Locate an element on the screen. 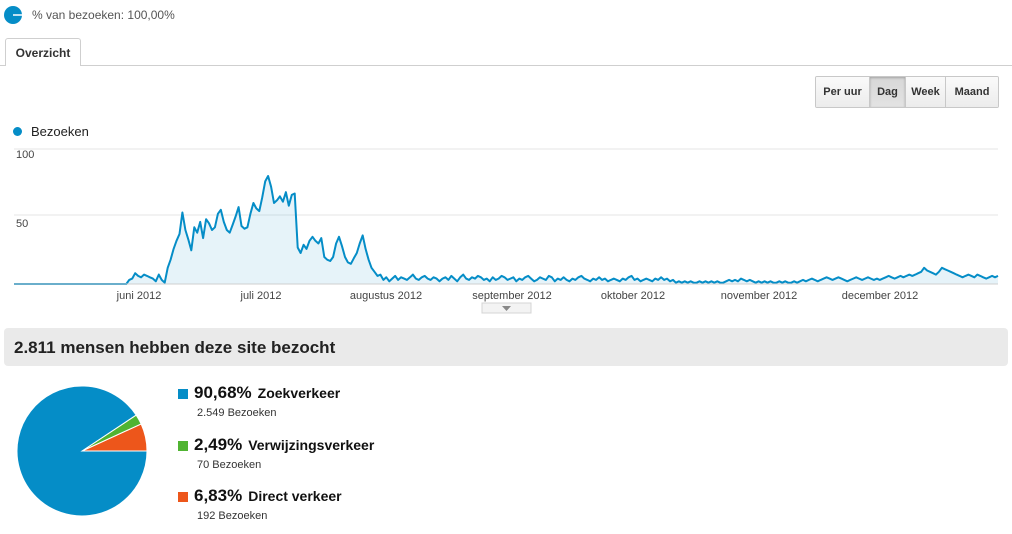 The image size is (1012, 534). legend-dot-icon is located at coordinates (17, 131).